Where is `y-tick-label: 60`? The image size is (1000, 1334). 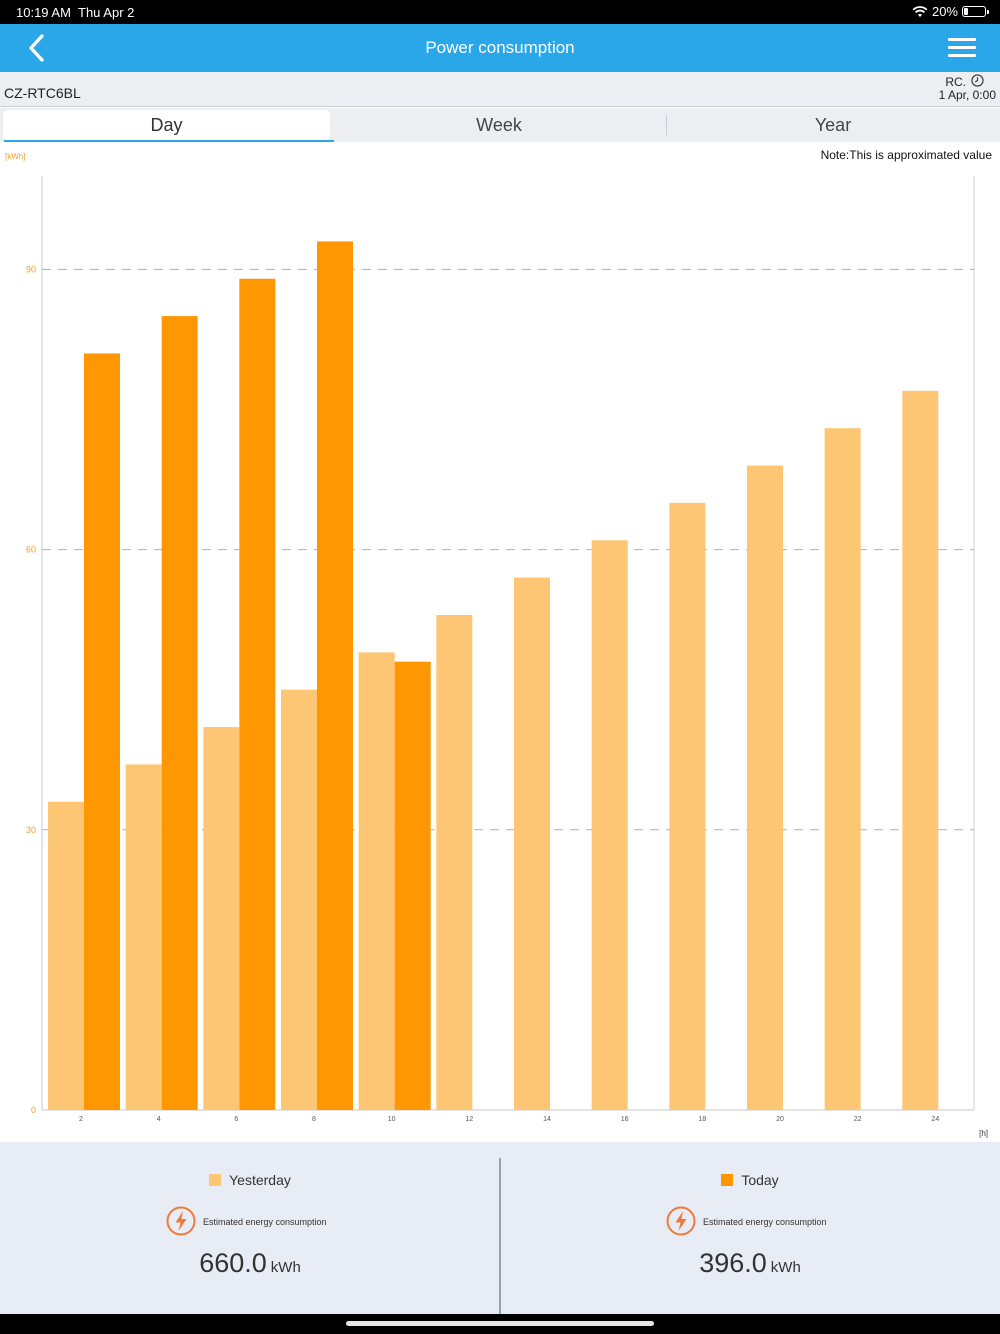
y-tick-label: 60 is located at coordinates (31, 550).